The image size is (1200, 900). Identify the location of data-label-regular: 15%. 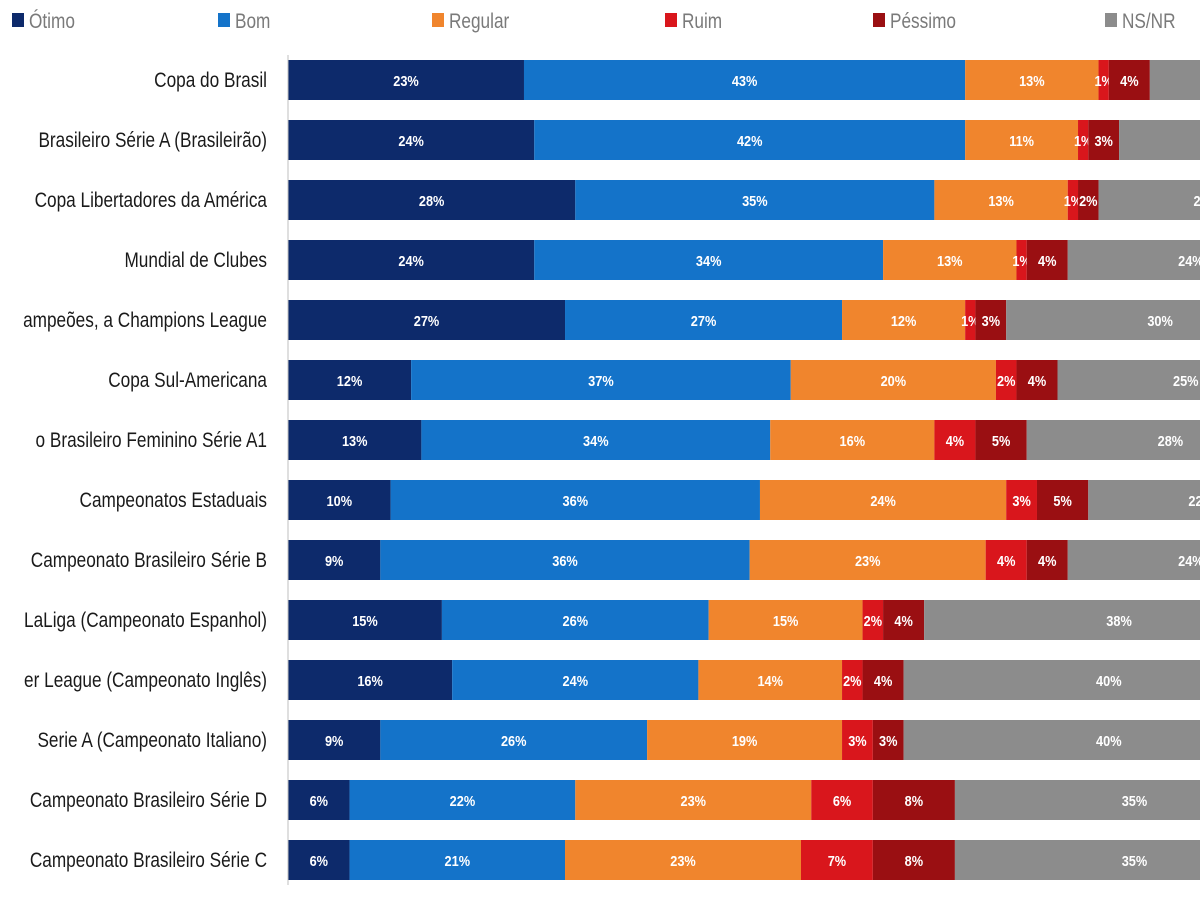
(786, 620).